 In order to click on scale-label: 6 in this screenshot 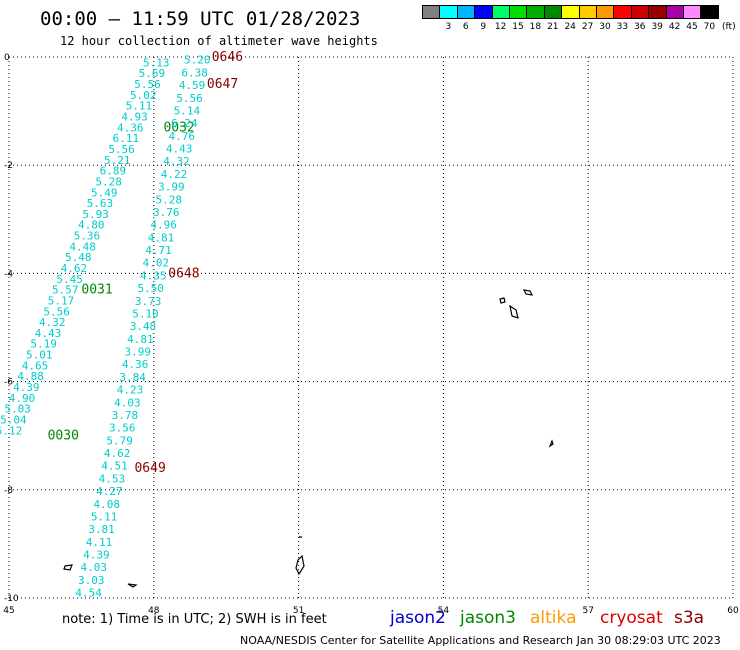, I will do `click(465, 27)`.